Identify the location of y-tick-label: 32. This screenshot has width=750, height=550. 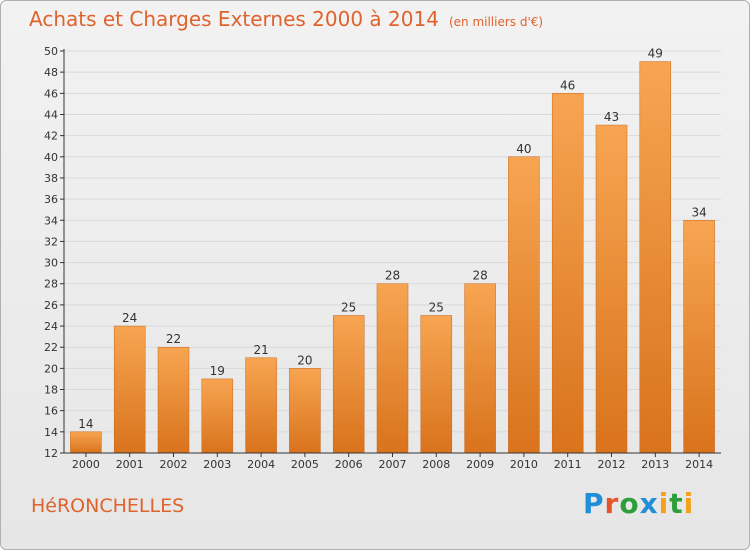
(51, 241).